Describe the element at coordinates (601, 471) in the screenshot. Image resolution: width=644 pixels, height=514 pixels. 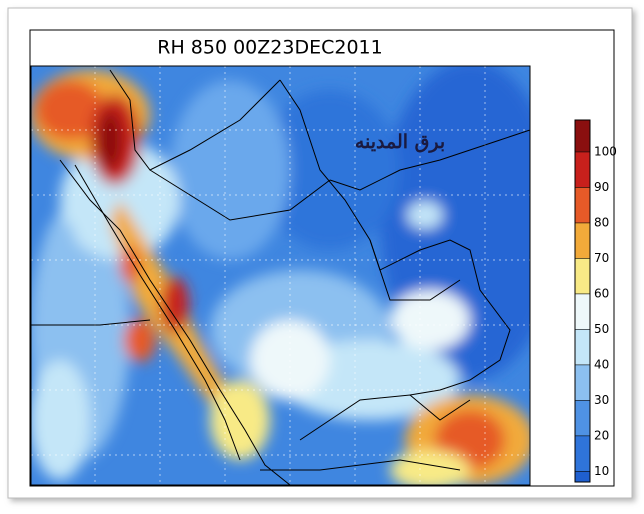
I see `colorbar-tick-label: 10` at that location.